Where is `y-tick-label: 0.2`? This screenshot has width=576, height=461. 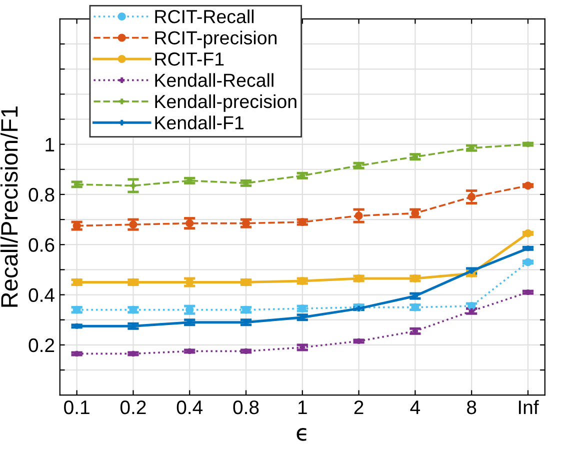
y-tick-label: 0.2 is located at coordinates (41, 345).